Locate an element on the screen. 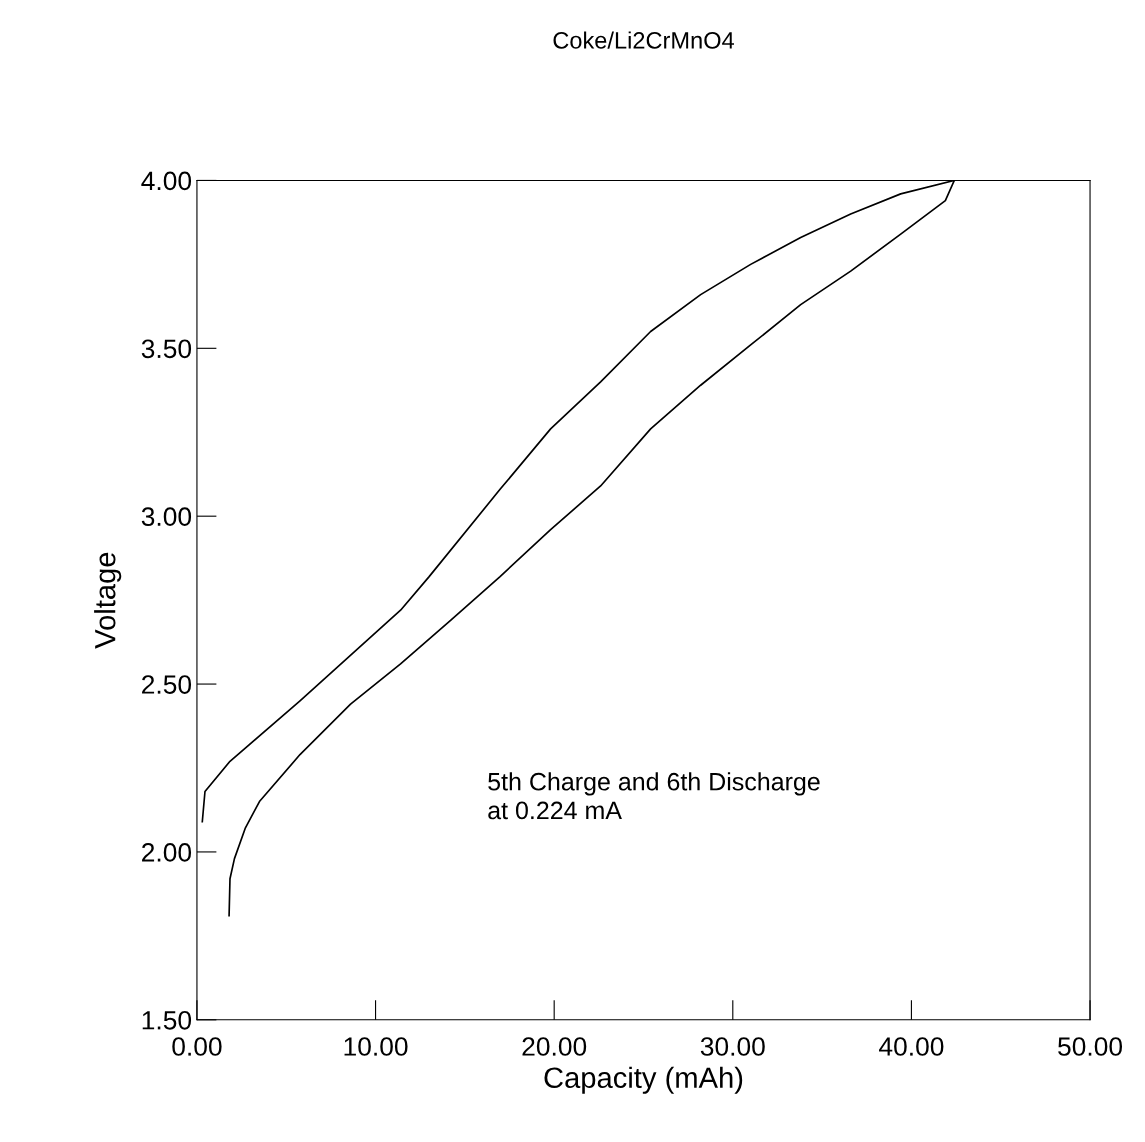 The image size is (1145, 1142). x-tick-label: 10.00 is located at coordinates (376, 1046).